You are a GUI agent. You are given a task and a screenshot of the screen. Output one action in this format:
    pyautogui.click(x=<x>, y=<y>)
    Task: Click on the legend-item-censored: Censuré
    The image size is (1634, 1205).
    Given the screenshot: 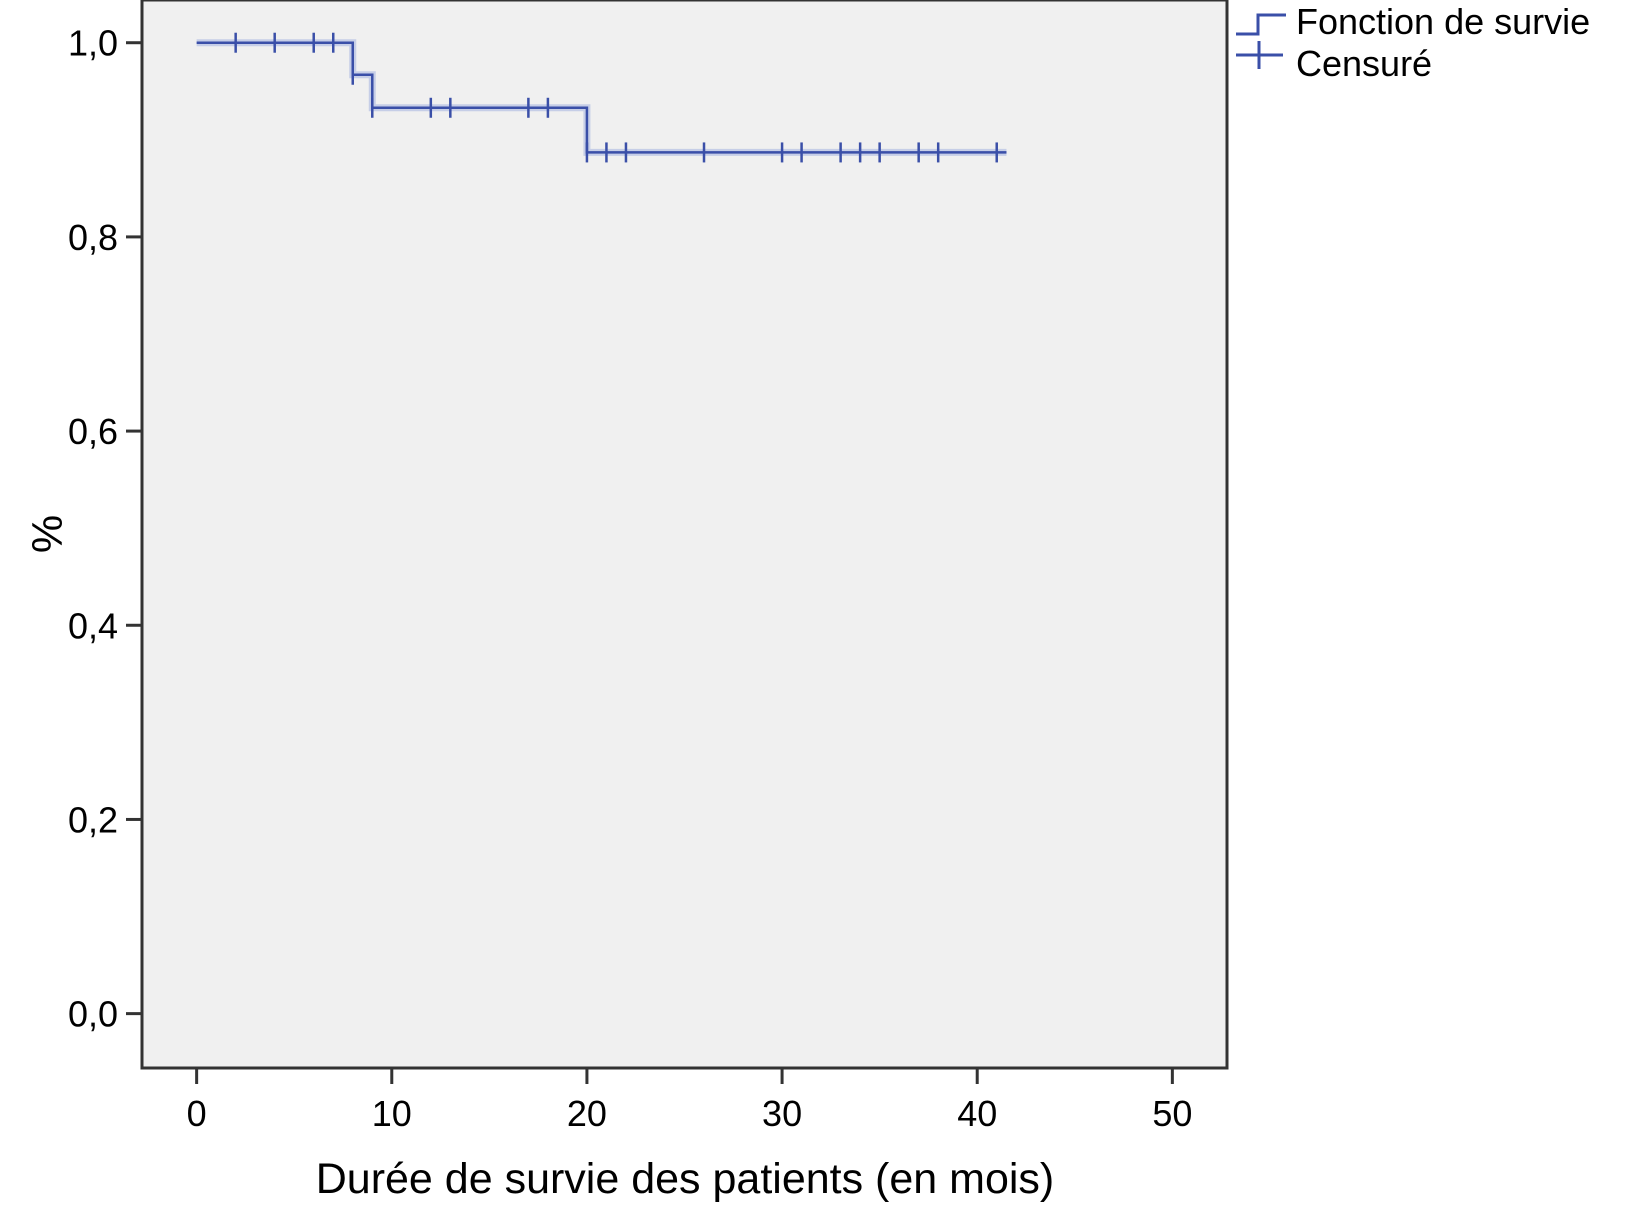 What is the action you would take?
    pyautogui.click(x=1334, y=62)
    